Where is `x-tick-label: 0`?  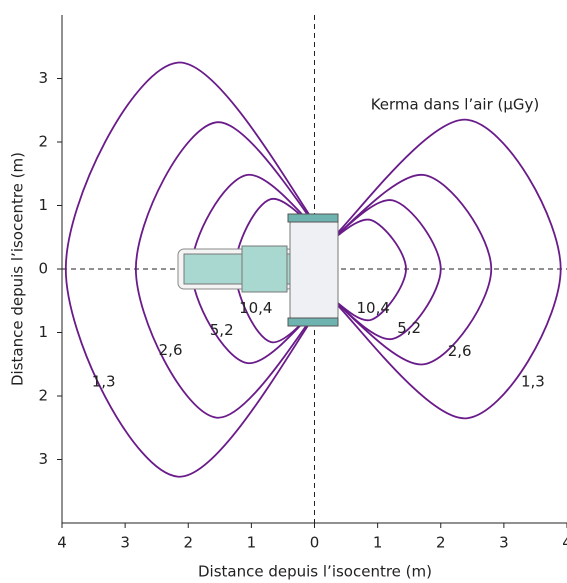
x-tick-label: 0 is located at coordinates (315, 543).